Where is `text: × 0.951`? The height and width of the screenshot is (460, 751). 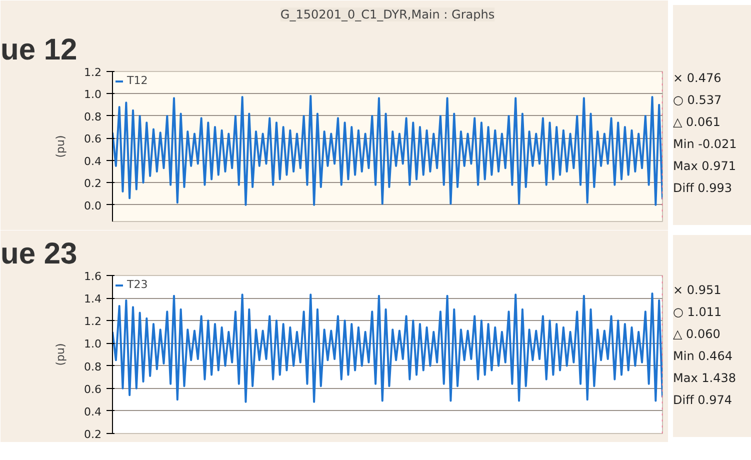
text: × 0.951 is located at coordinates (697, 290).